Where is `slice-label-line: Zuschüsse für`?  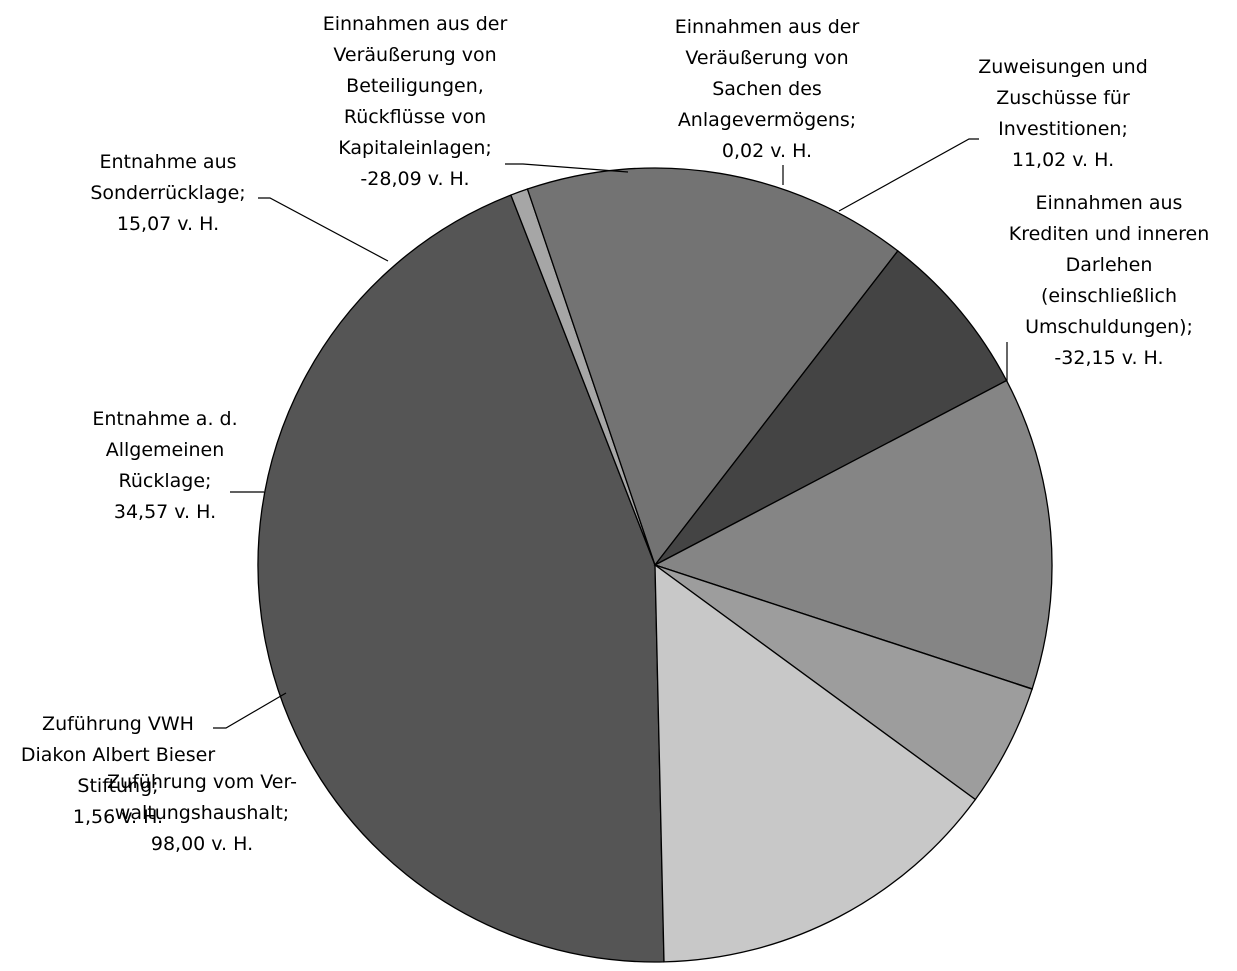 slice-label-line: Zuschüsse für is located at coordinates (1063, 98).